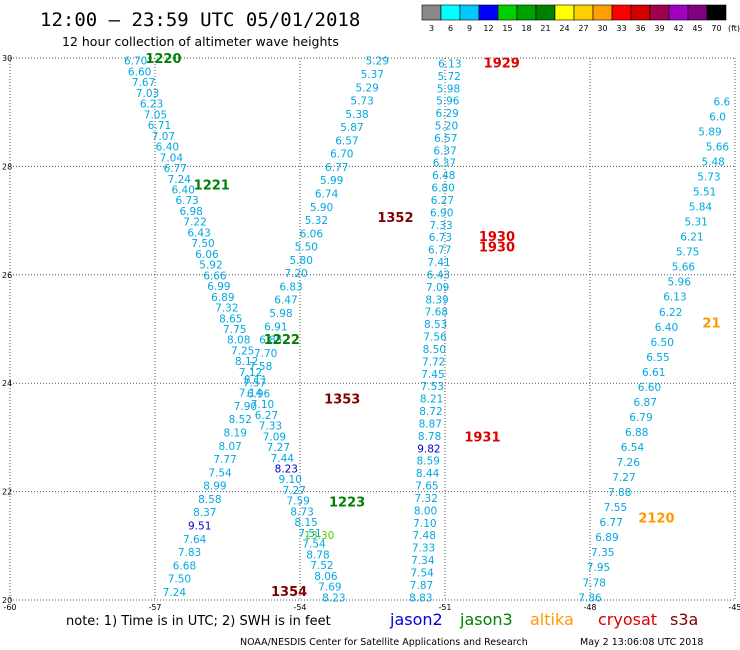 The image size is (740, 650). I want to click on legend-level-label: 24, so click(564, 28).